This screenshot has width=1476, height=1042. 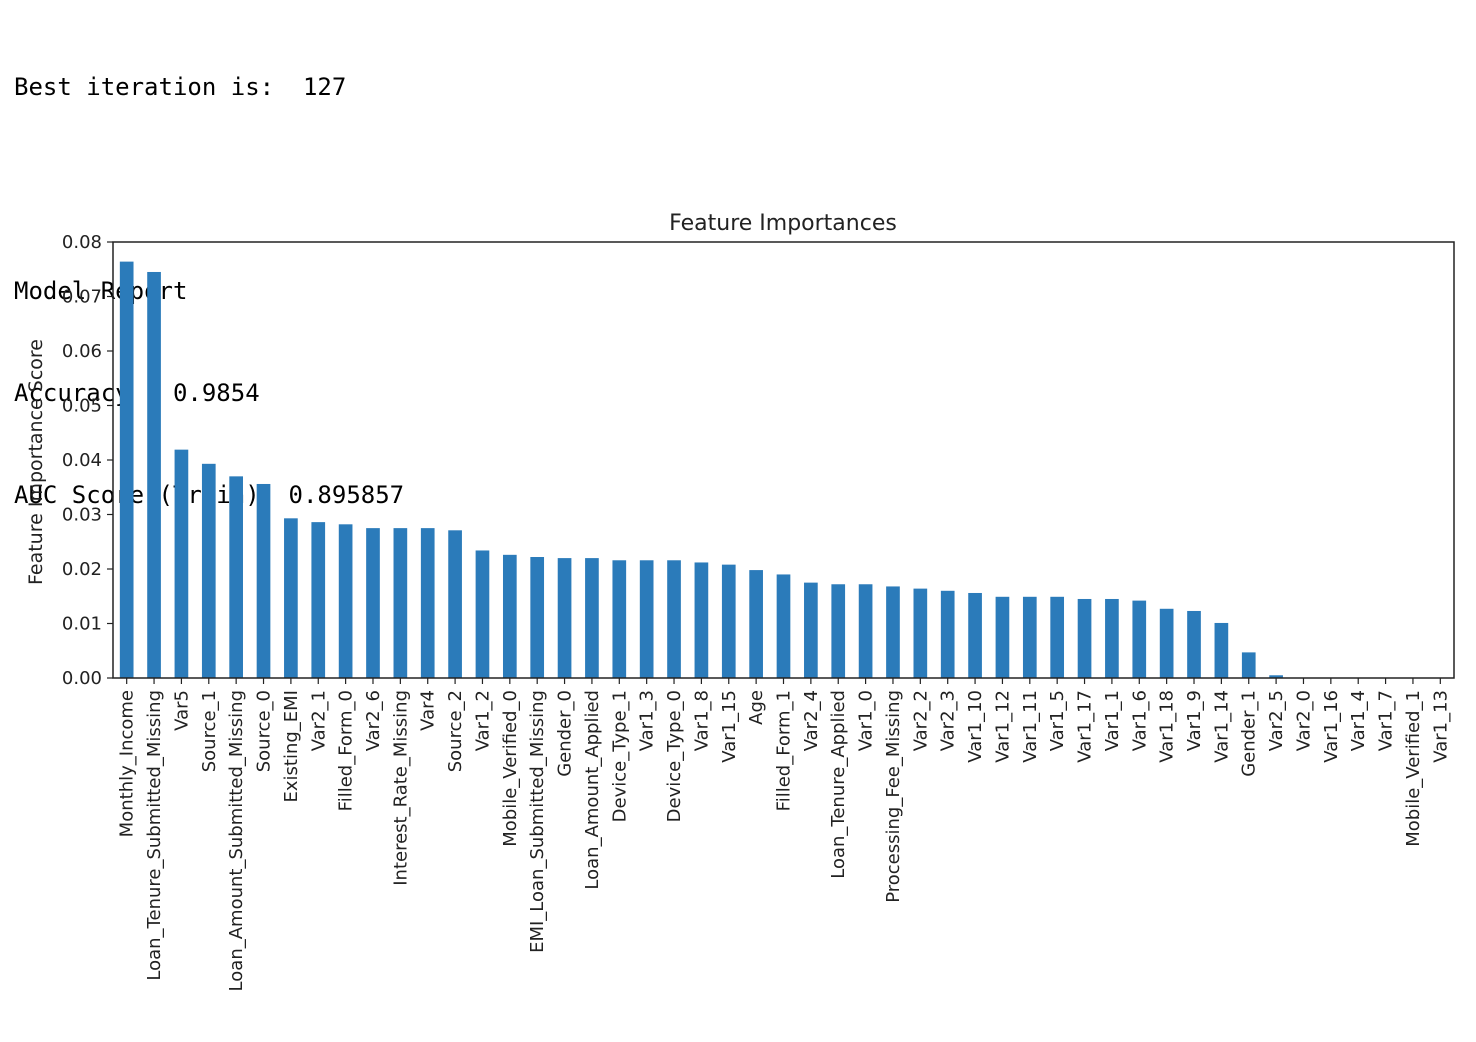 I want to click on x-tick-label: Mobile_Verified_1, so click(x=1413, y=768).